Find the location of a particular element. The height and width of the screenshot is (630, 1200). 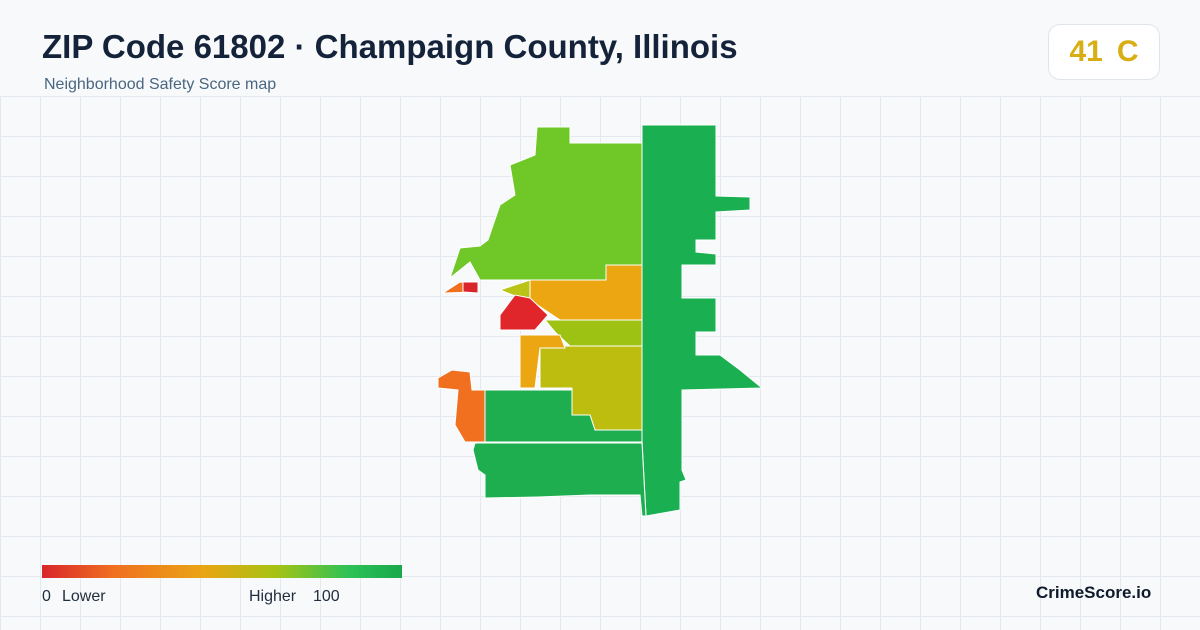

score-badge: 41 C is located at coordinates (1104, 52).